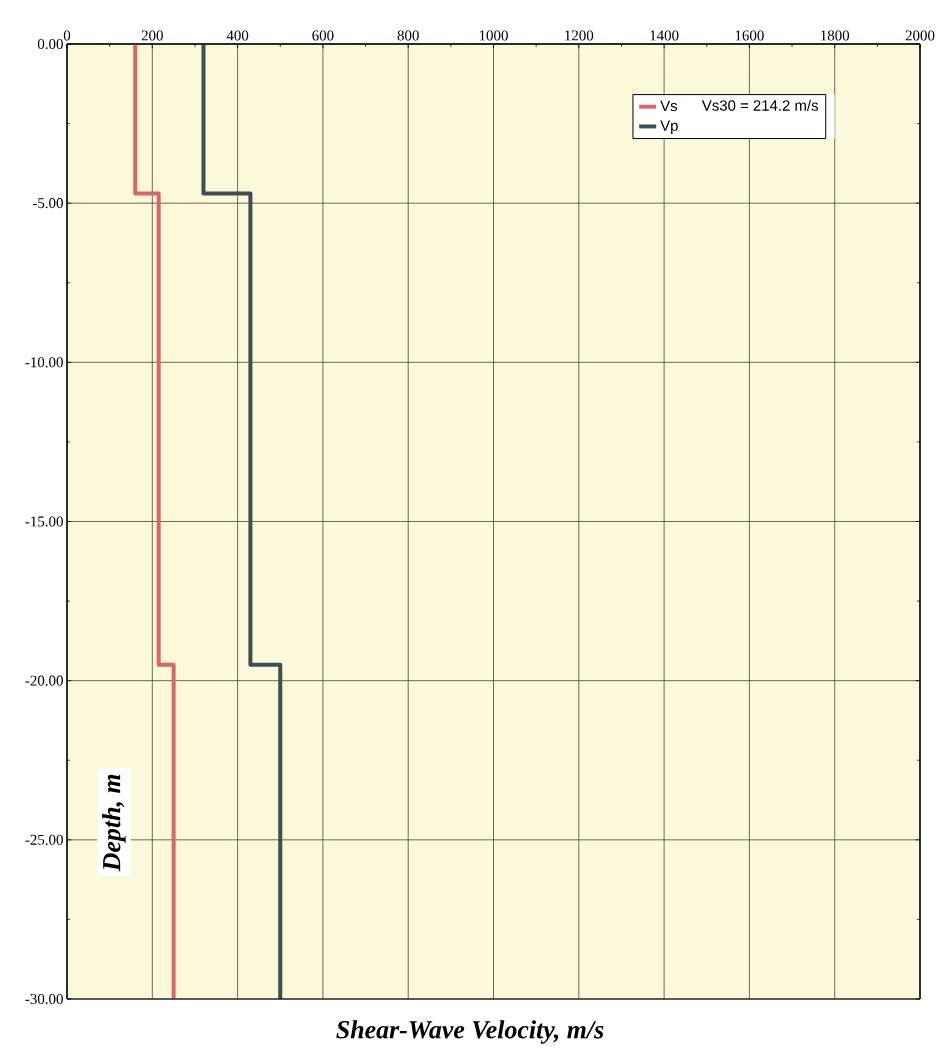  Describe the element at coordinates (50, 44) in the screenshot. I see `y-tick-label: 0.00` at that location.